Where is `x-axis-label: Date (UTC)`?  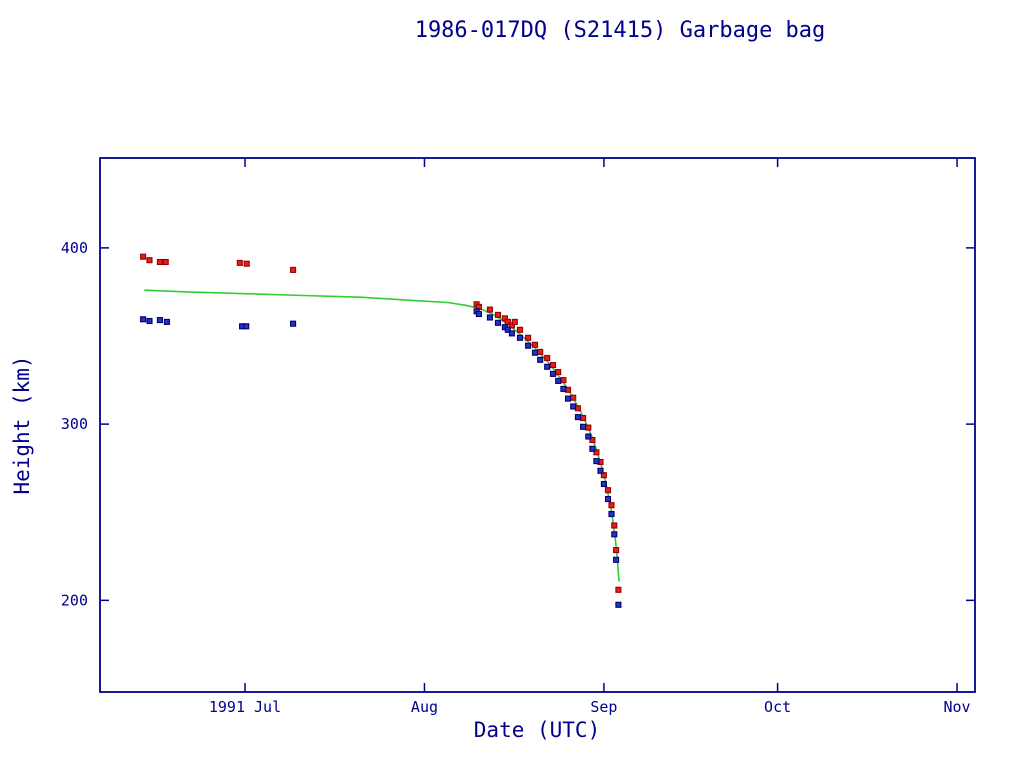
x-axis-label: Date (UTC) is located at coordinates (537, 730).